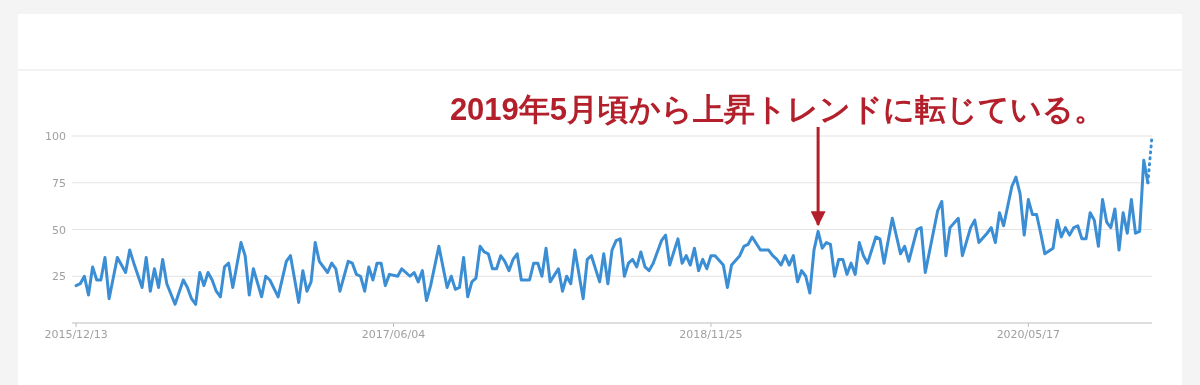 The height and width of the screenshot is (385, 1200). What do you see at coordinates (777, 109) in the screenshot?
I see `annotation: 2019年5月頃から上昇トレンドに転じている。` at bounding box center [777, 109].